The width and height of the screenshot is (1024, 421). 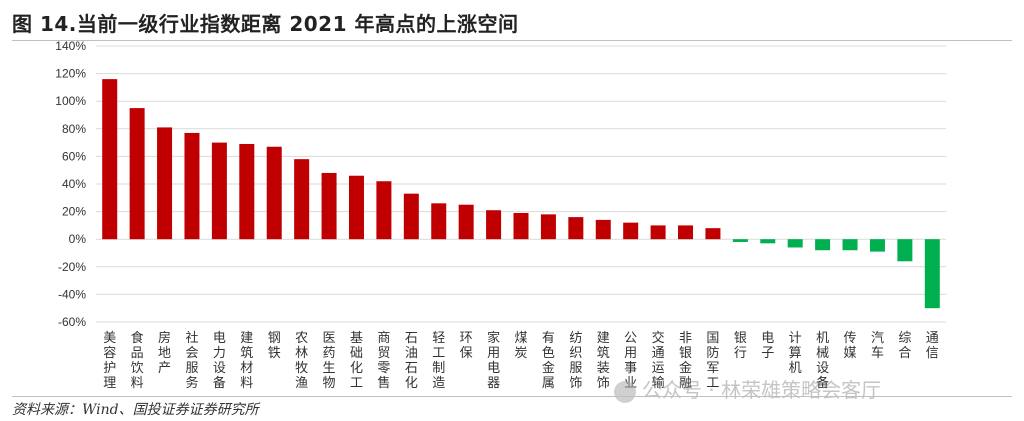 What do you see at coordinates (74, 129) in the screenshot?
I see `y-tick-label: 80%` at bounding box center [74, 129].